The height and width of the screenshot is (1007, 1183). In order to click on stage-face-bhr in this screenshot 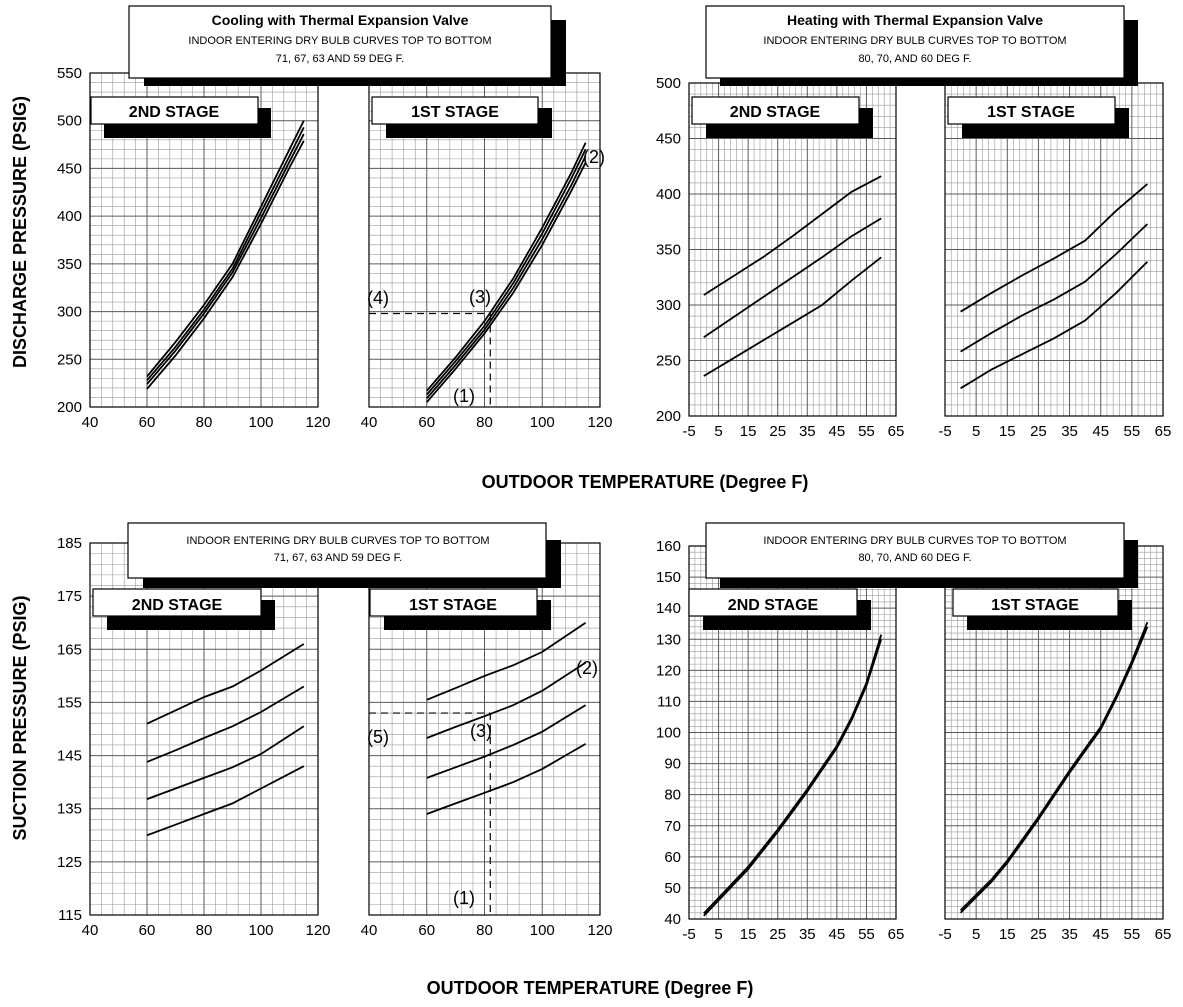, I will do `click(1035, 602)`.